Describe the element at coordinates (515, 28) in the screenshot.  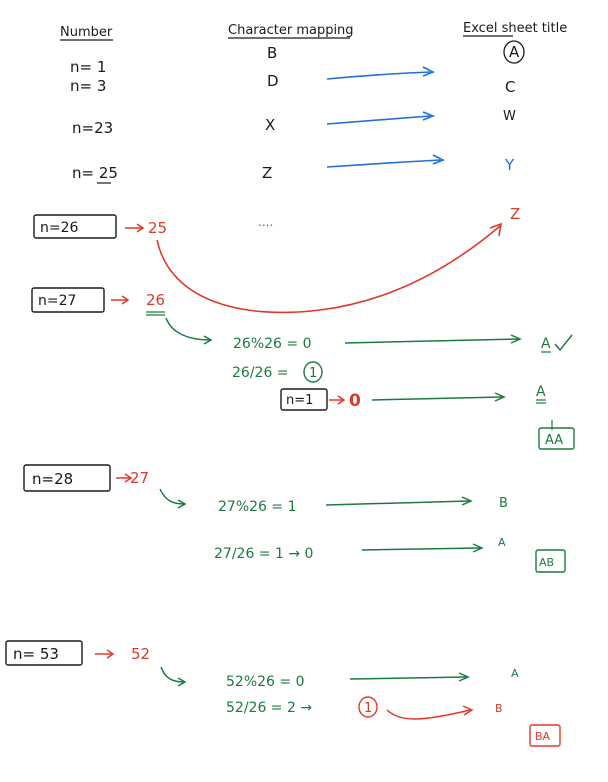
I see `header-excel: Excel sheet title` at that location.